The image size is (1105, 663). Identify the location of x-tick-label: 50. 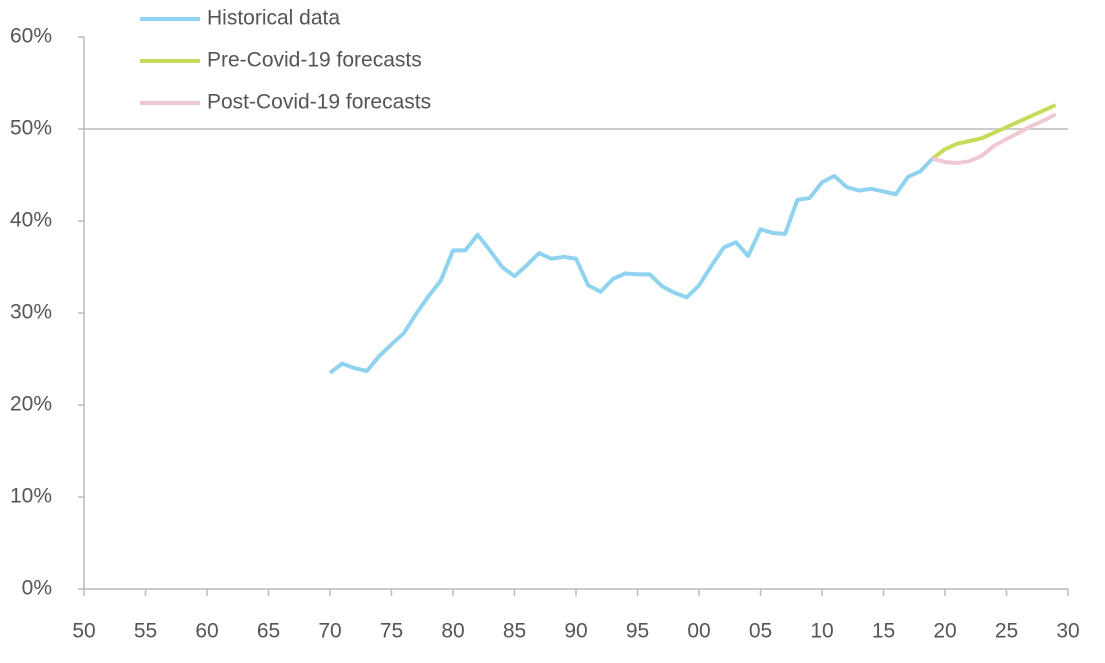
(83, 631).